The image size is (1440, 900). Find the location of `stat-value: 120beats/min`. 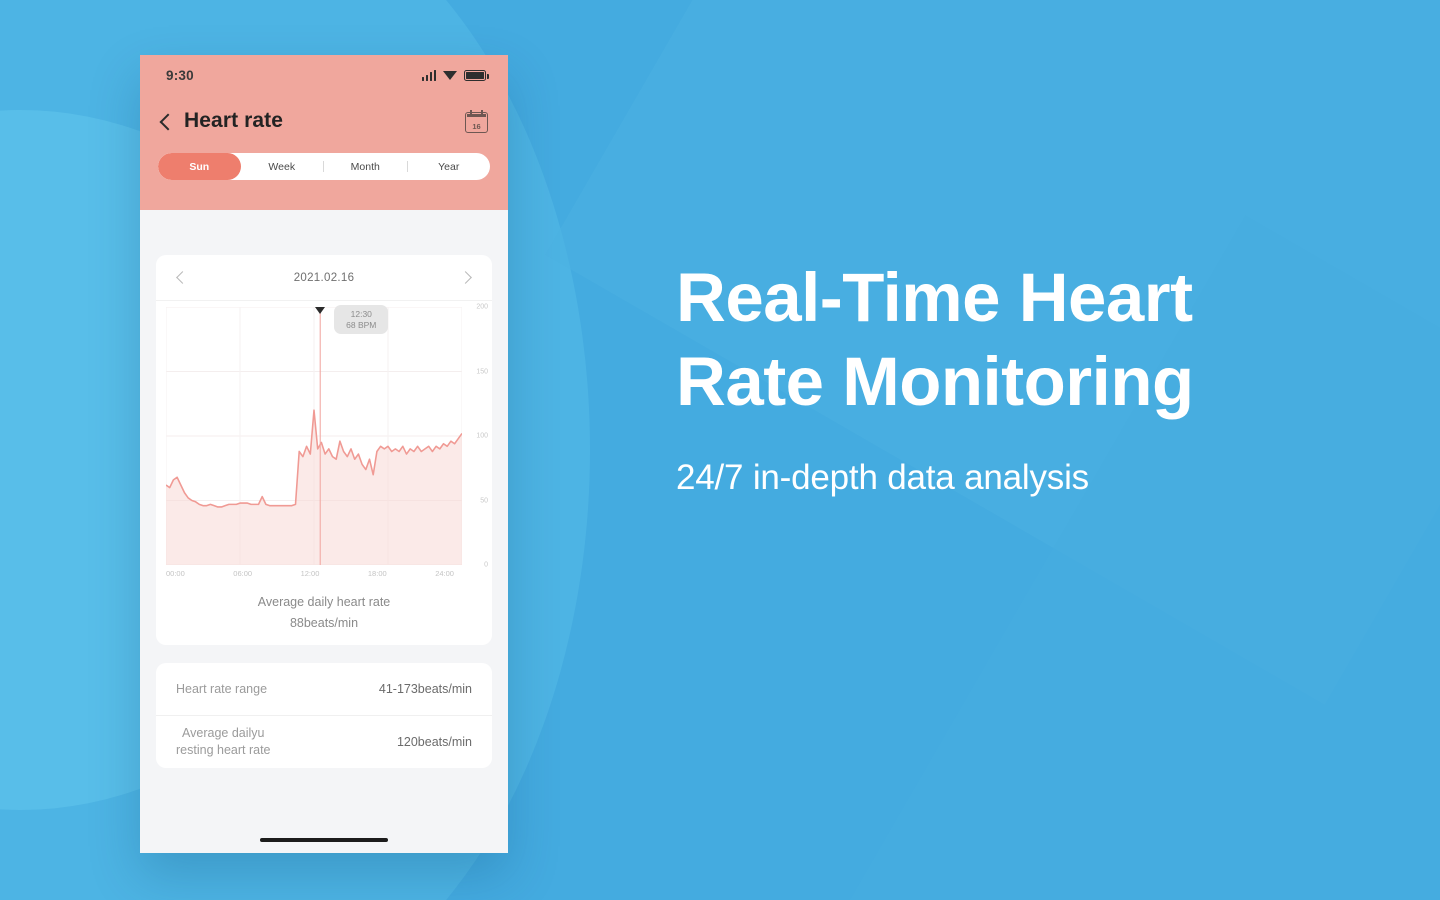

stat-value: 120beats/min is located at coordinates (434, 741).